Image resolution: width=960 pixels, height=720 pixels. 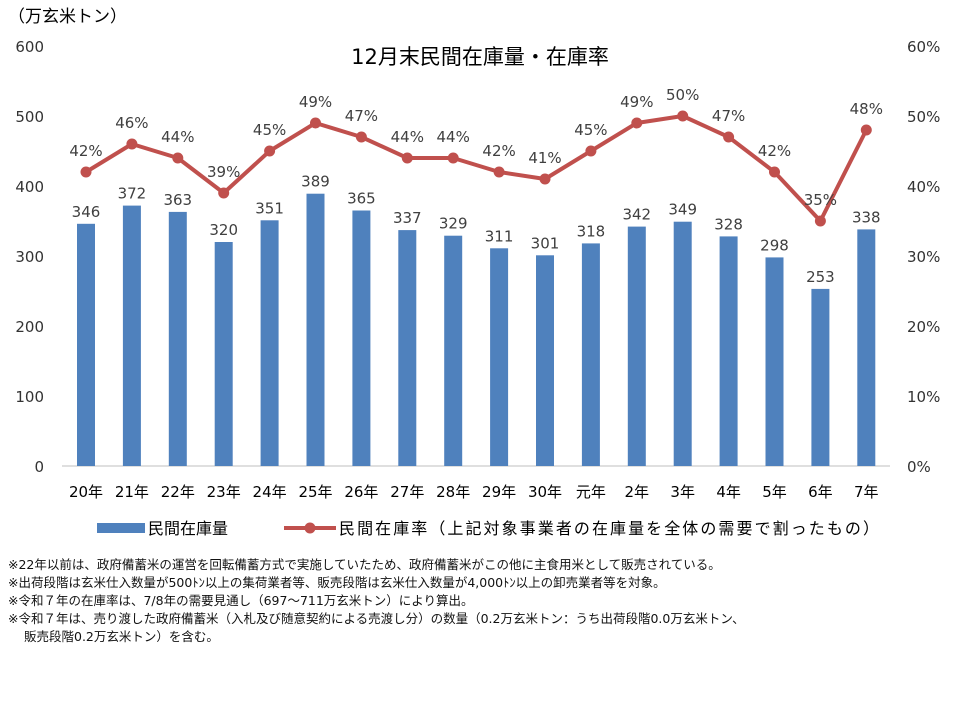 I want to click on rate-data-label: 48%, so click(x=866, y=109).